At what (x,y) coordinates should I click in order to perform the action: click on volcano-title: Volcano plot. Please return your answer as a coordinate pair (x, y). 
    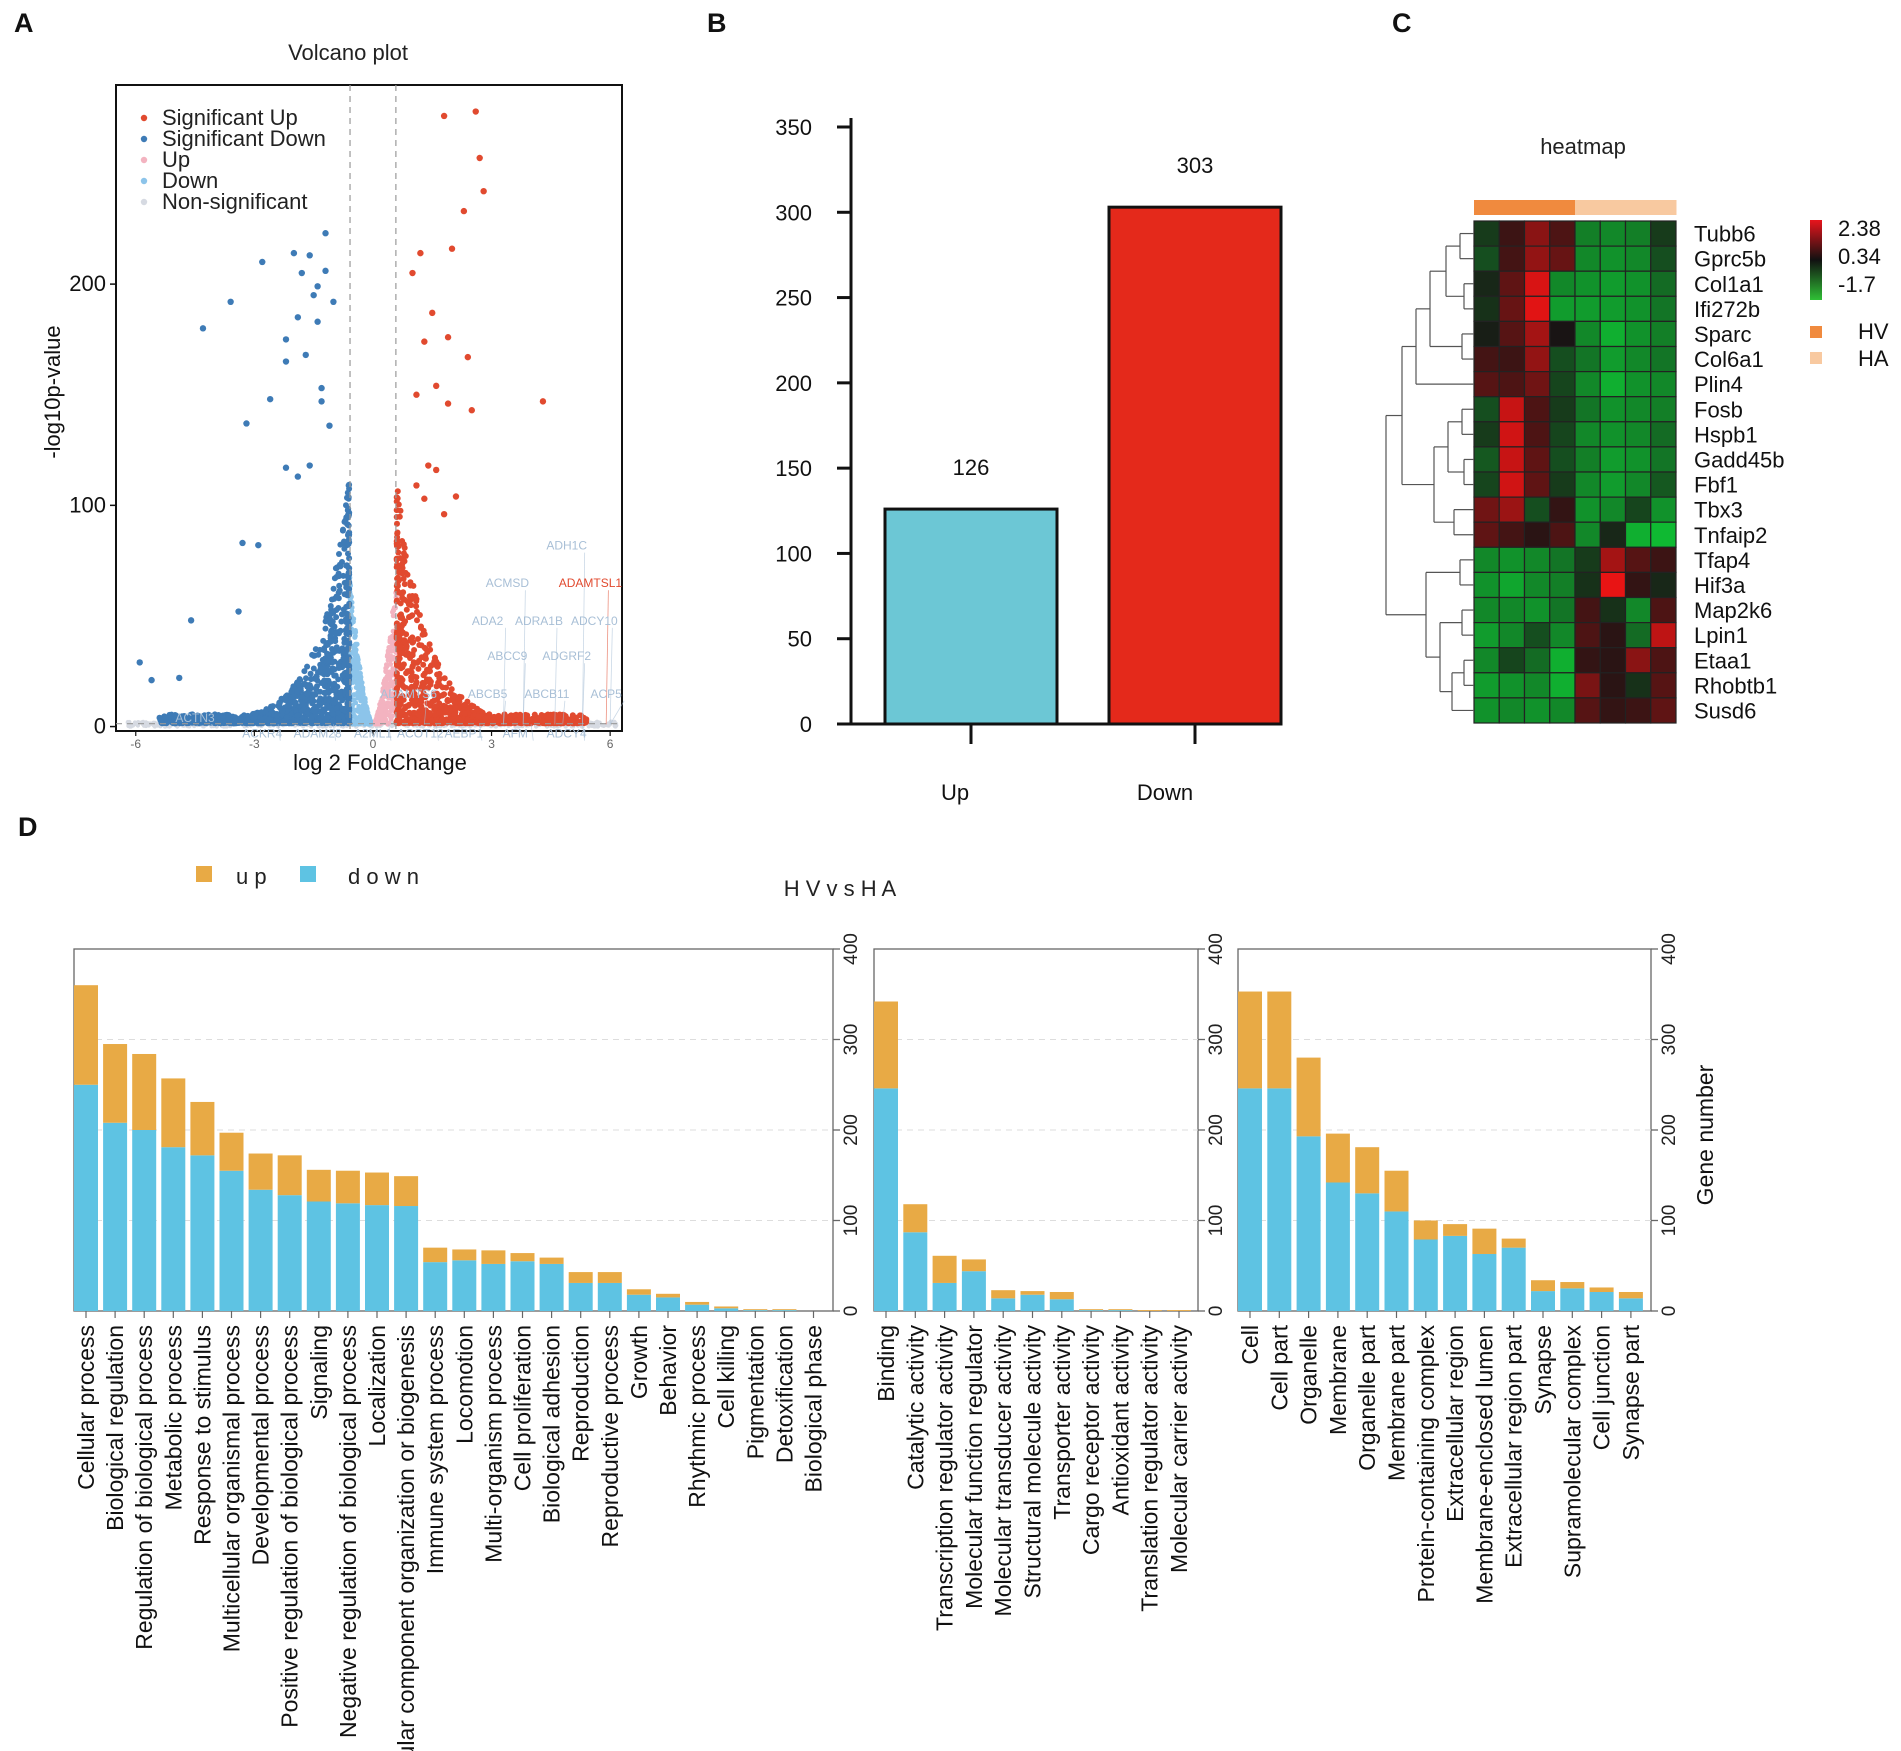
    Looking at the image, I should click on (348, 52).